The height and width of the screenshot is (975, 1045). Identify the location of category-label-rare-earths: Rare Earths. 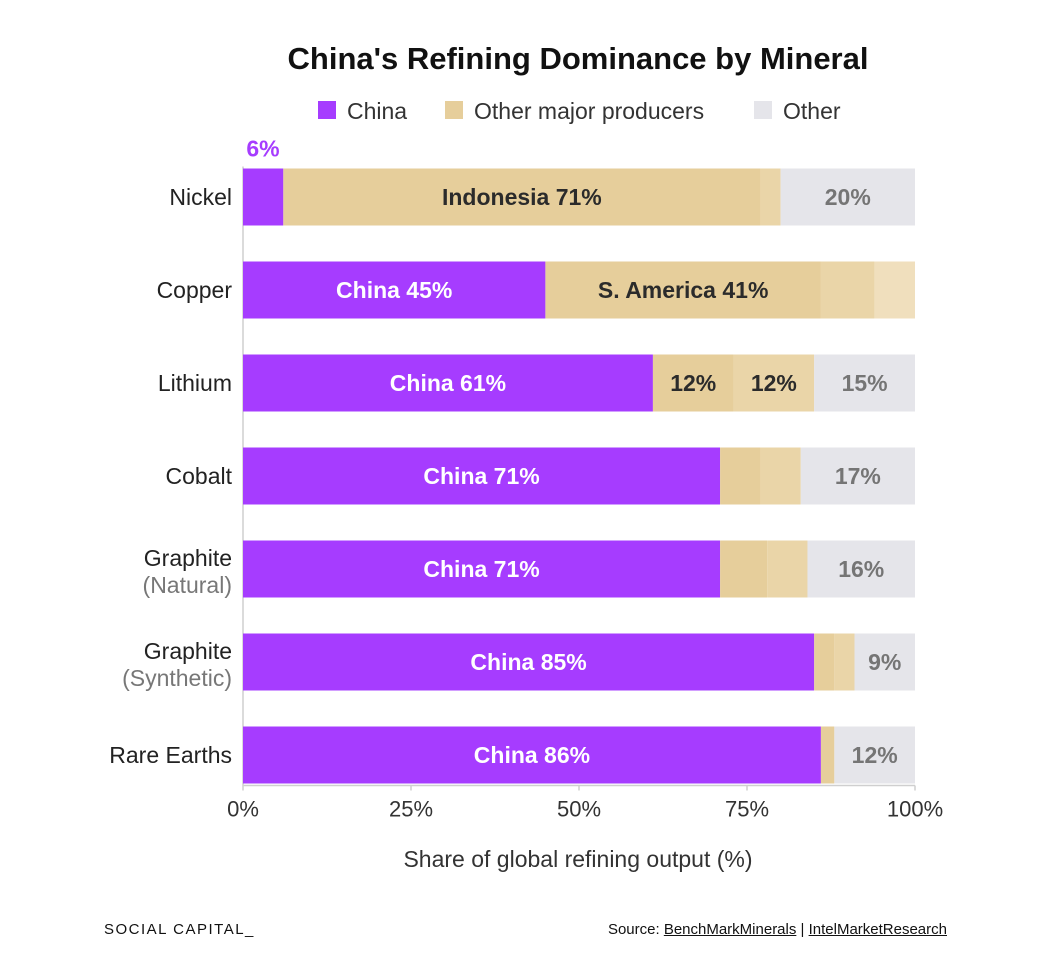
(170, 755).